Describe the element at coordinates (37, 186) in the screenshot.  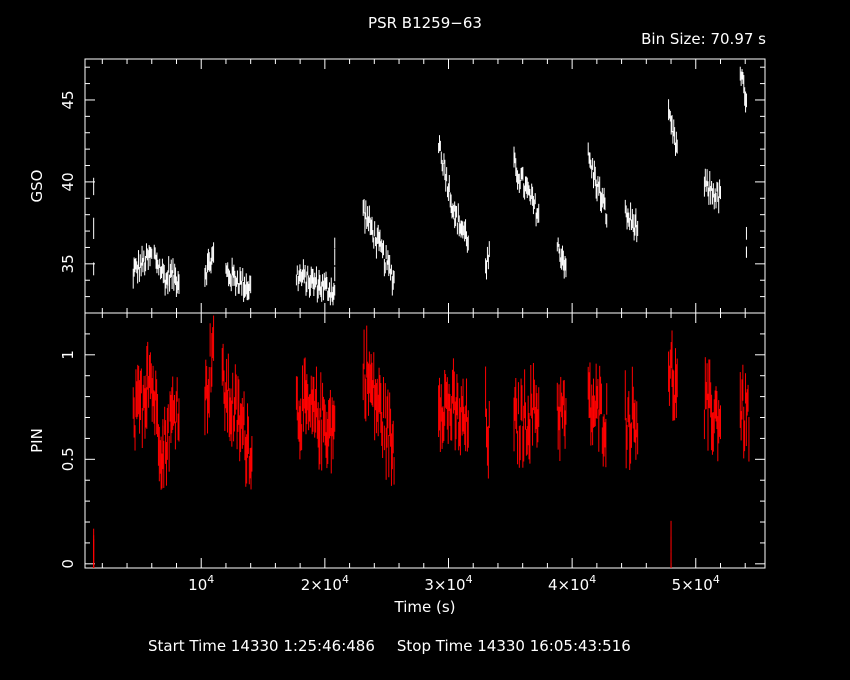
I see `y-axis-label-gso: GSO` at that location.